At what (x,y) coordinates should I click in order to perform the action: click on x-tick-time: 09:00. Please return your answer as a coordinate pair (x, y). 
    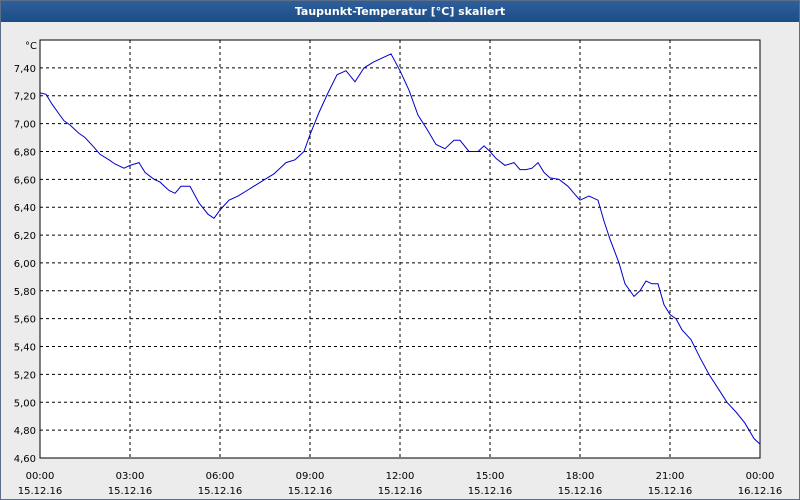
    Looking at the image, I should click on (310, 476).